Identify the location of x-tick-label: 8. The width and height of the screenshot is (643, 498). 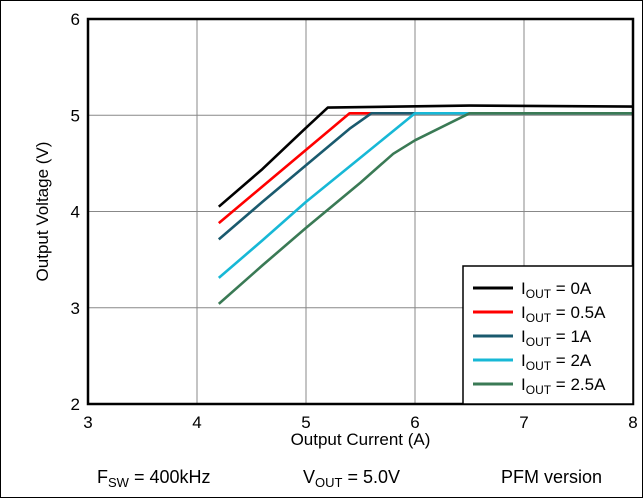
(632, 422).